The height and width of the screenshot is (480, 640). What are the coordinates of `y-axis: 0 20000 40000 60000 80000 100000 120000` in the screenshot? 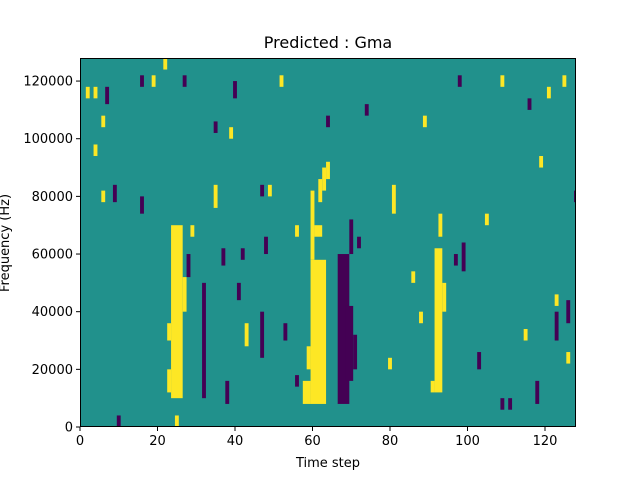 It's located at (51, 255).